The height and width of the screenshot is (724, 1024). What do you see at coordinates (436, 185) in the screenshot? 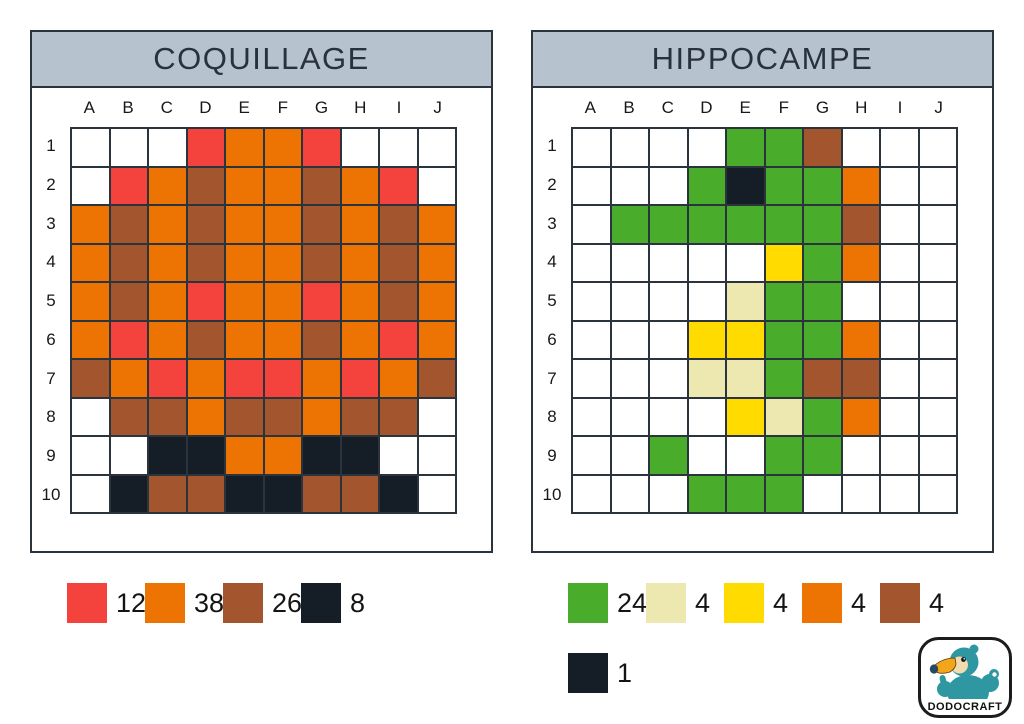
I see `grid-cell-J2` at bounding box center [436, 185].